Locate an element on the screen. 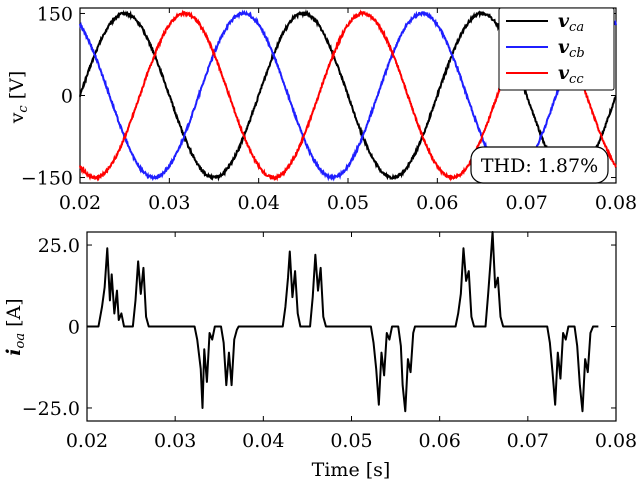  bottom-x-tick-label: 0.02 is located at coordinates (87, 441).